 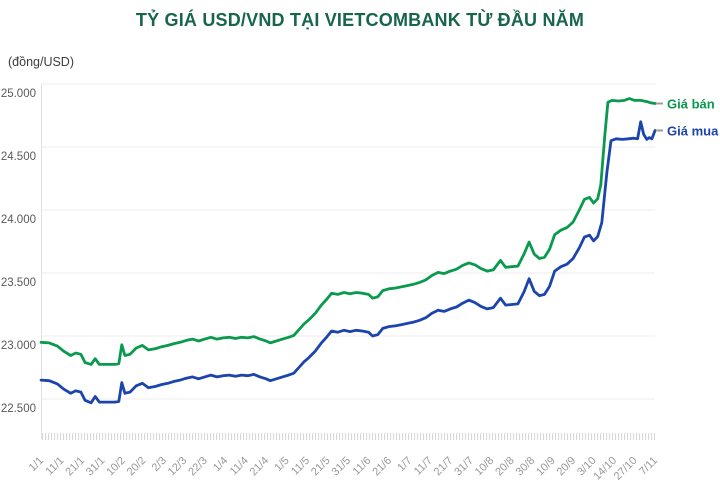 What do you see at coordinates (96, 467) in the screenshot?
I see `x-tick-label: 31/1` at bounding box center [96, 467].